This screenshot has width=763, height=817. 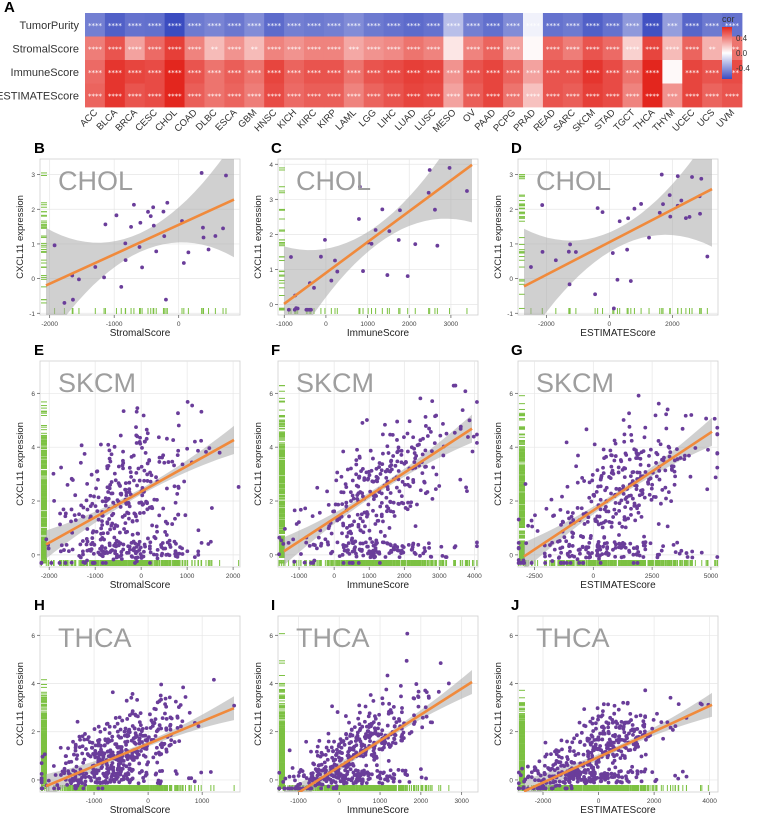 What do you see at coordinates (672, 96) in the screenshot?
I see `heatmap-significance: ***` at bounding box center [672, 96].